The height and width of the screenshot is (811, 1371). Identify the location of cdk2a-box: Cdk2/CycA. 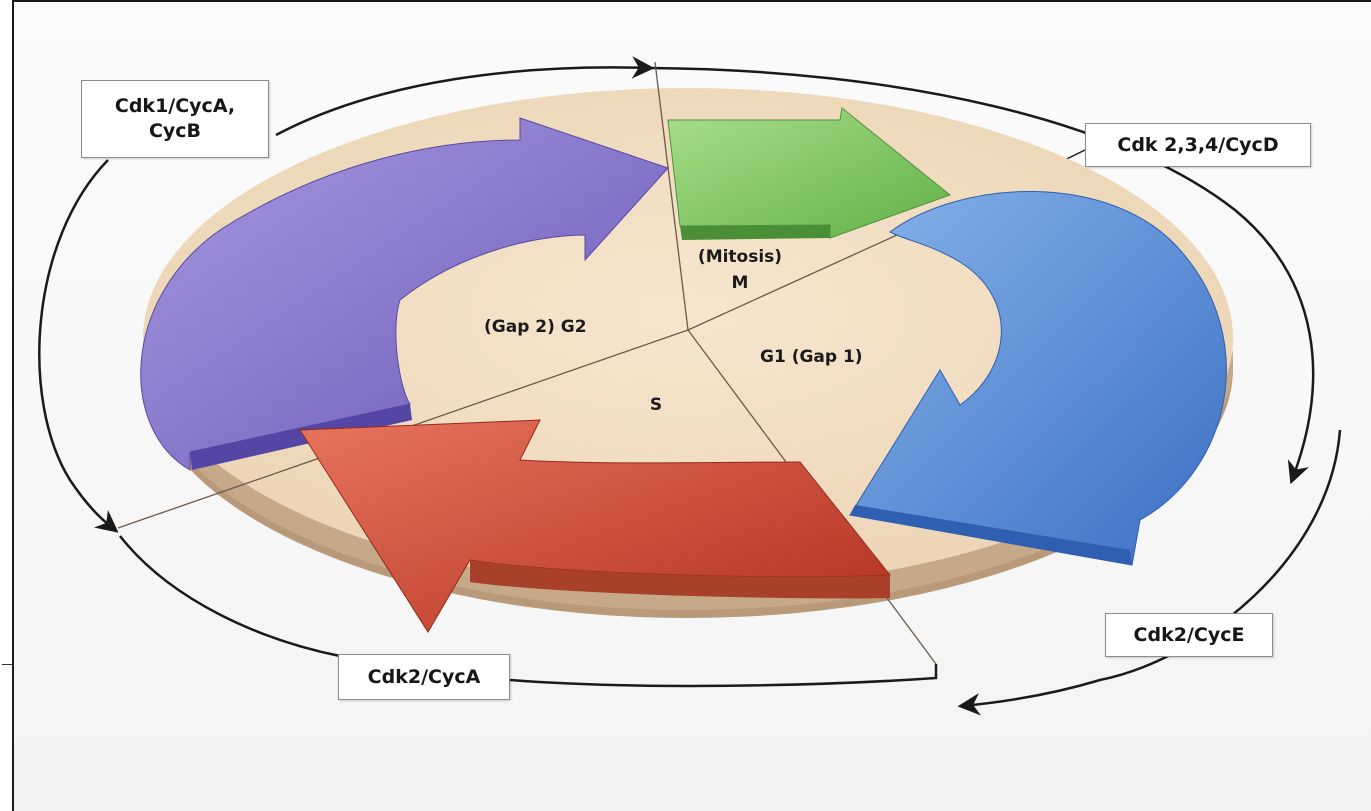
(424, 677).